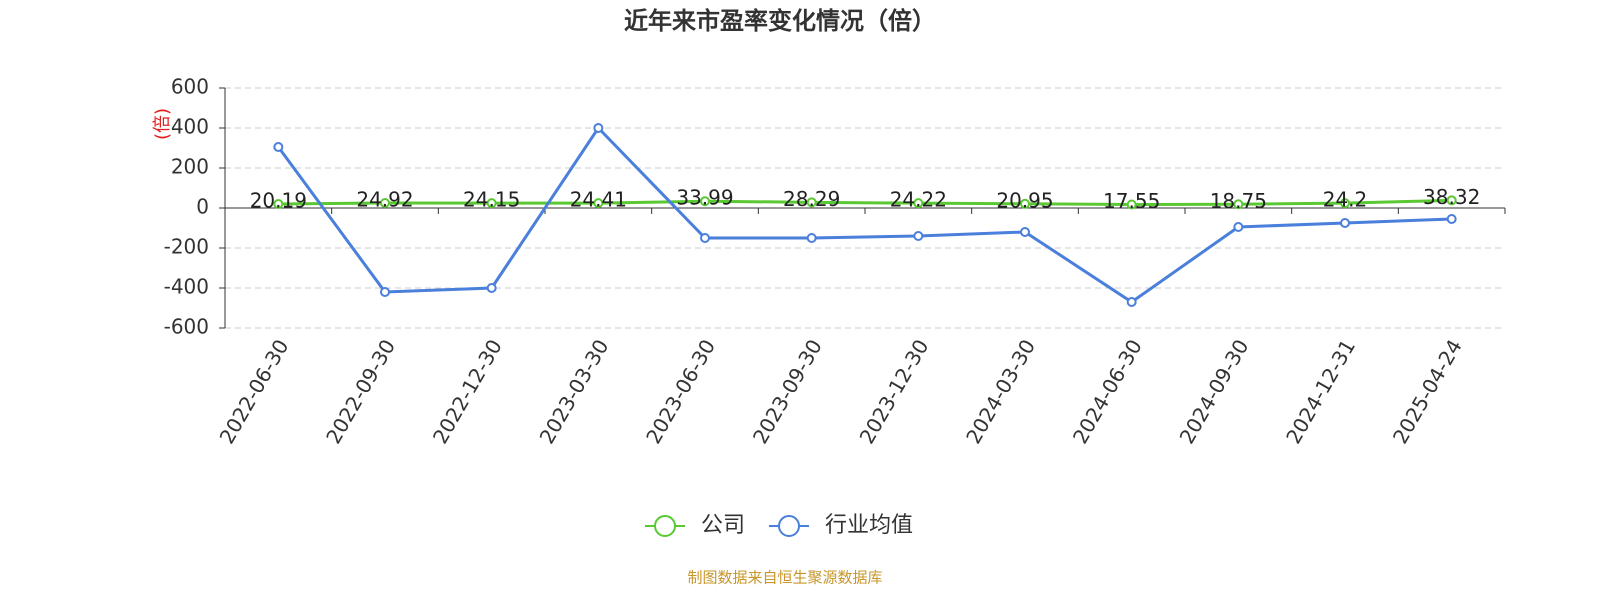 The width and height of the screenshot is (1600, 604). Describe the element at coordinates (1000, 391) in the screenshot. I see `x-tick-label: 2024-03-30` at that location.